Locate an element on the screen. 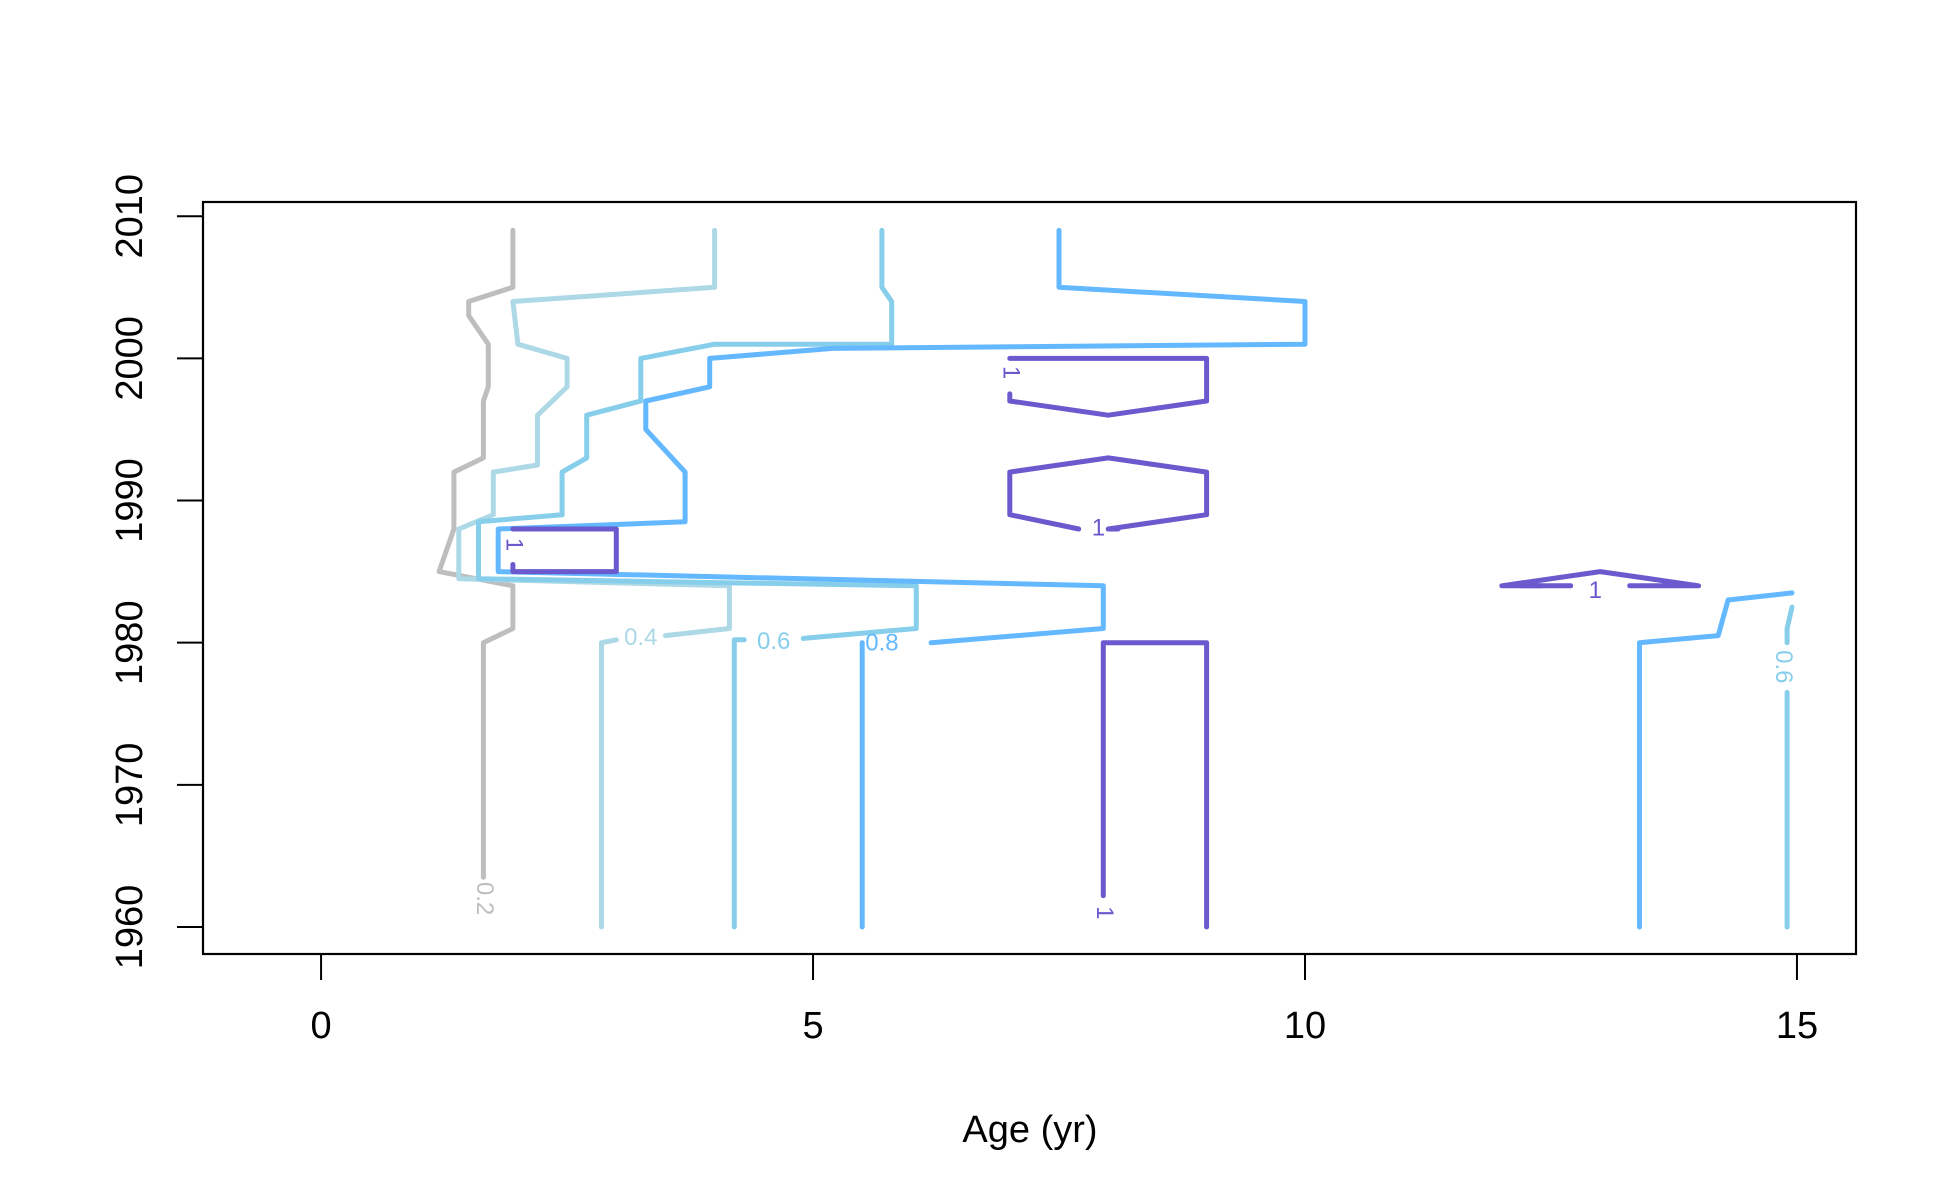 This screenshot has height=1200, width=1950. y-tick-label: 2010 is located at coordinates (130, 216).